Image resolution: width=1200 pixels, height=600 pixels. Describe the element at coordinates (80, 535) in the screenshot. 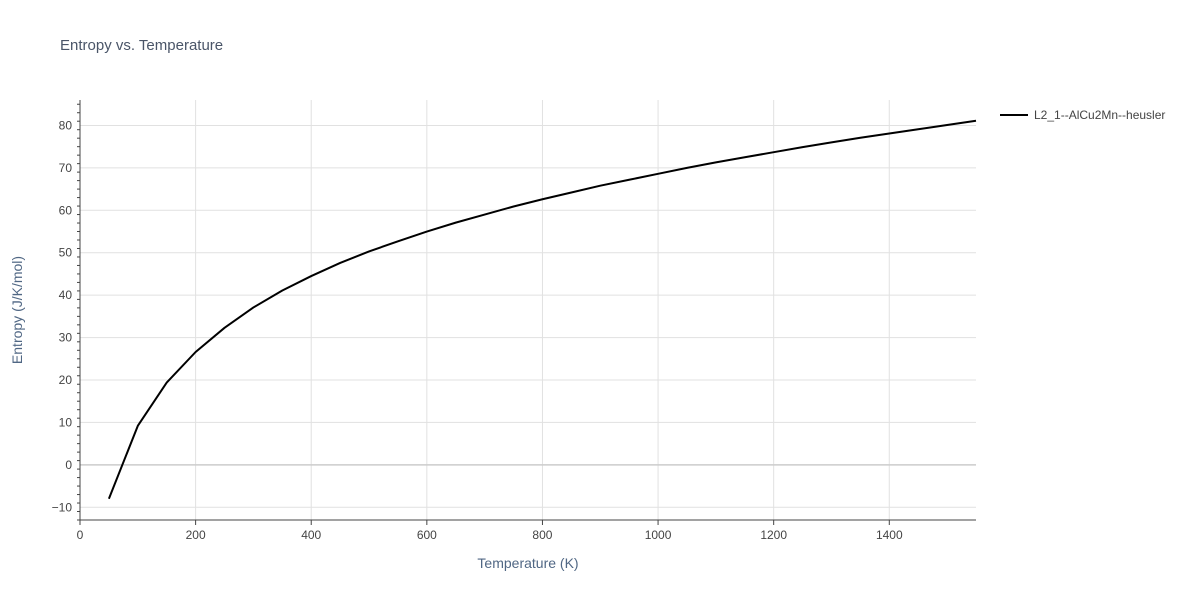

I see `x-tick-label: 0` at that location.